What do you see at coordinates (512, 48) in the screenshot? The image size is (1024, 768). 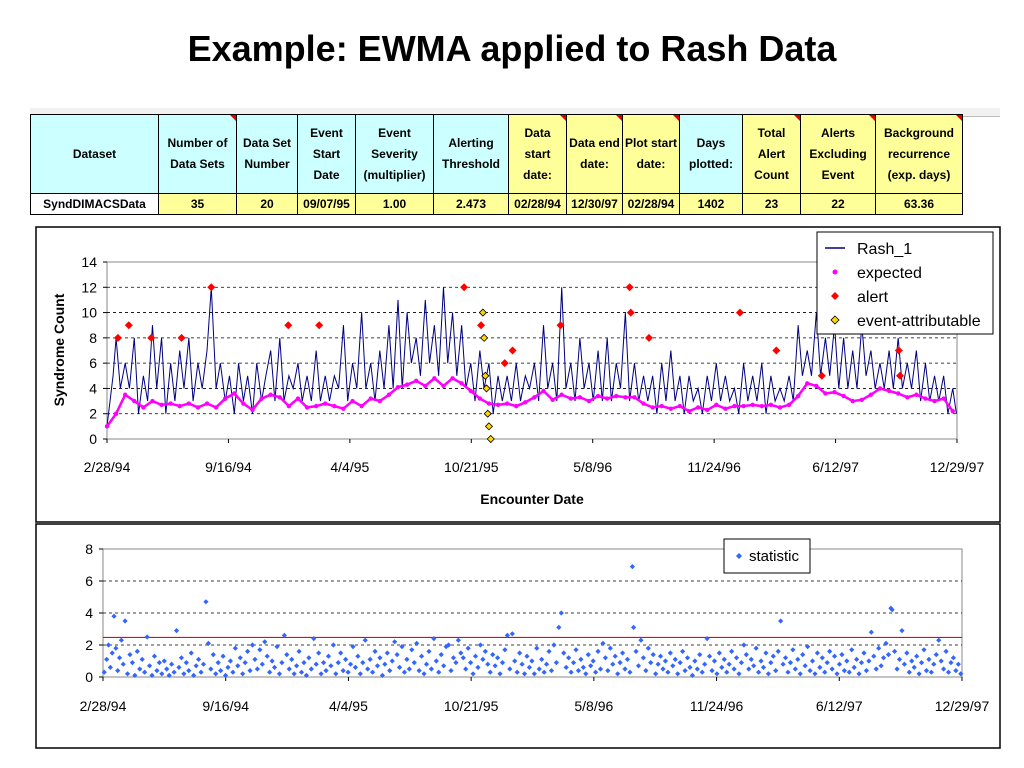 I see `slide-title: Example: EWMA applied to Rash Data` at bounding box center [512, 48].